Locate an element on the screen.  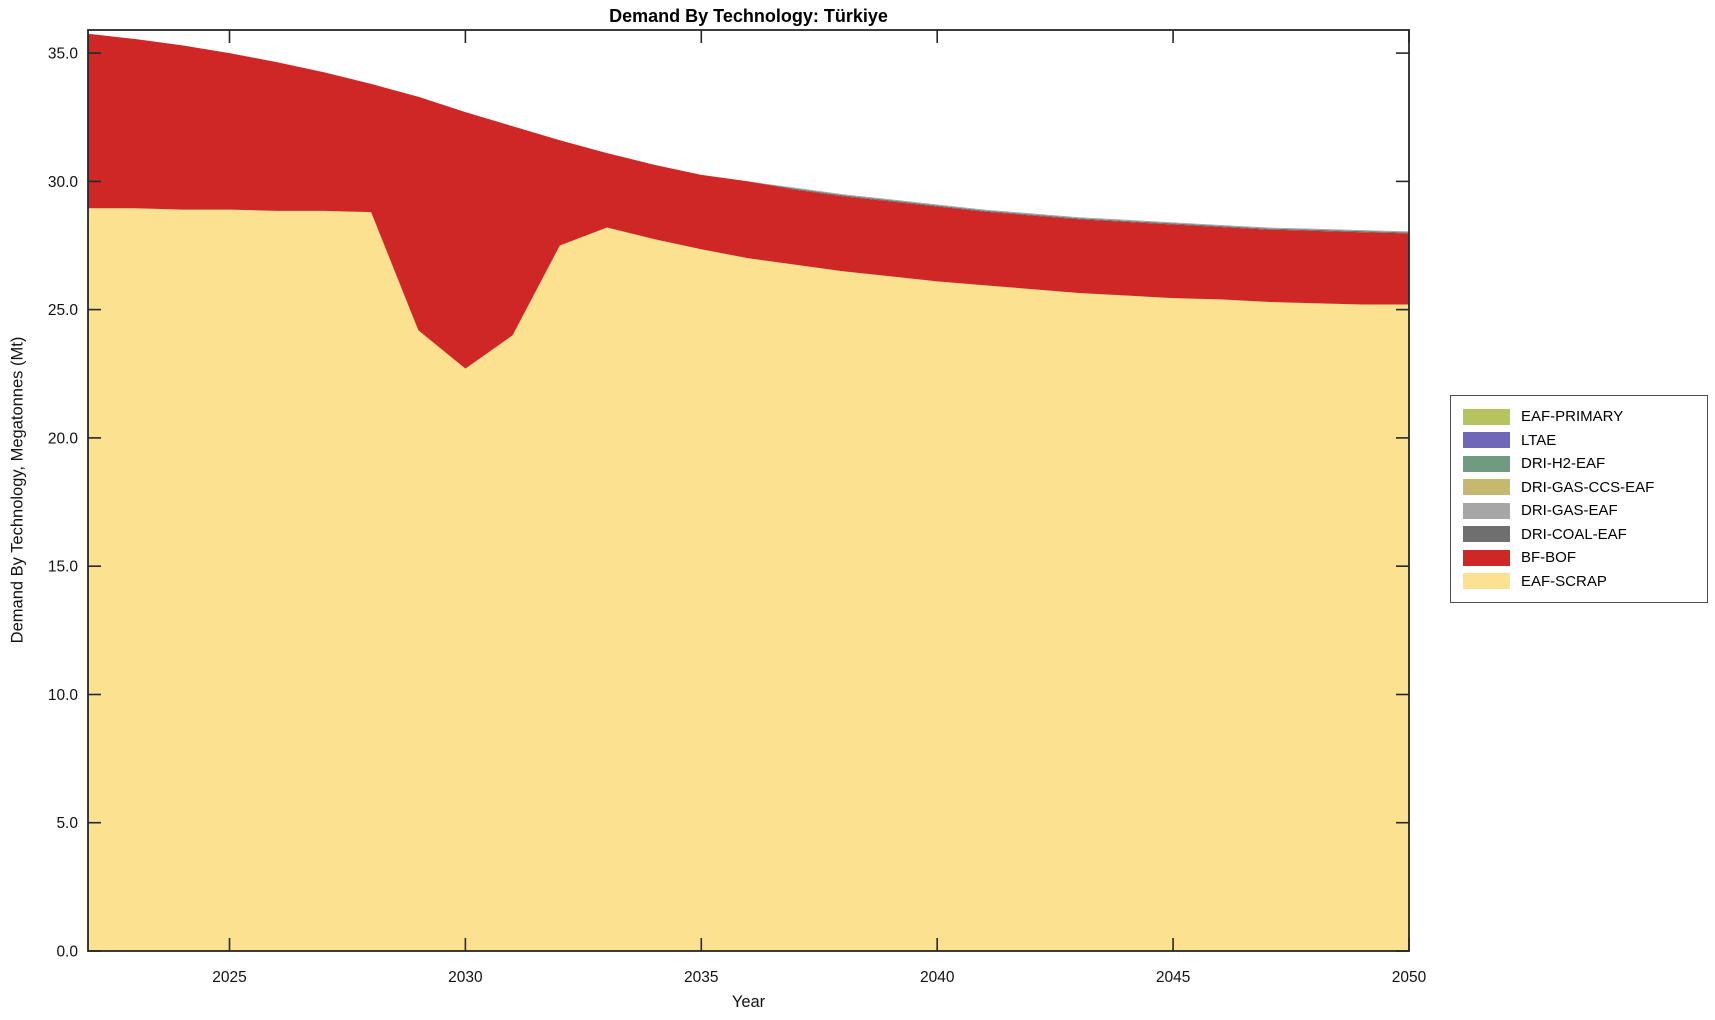
legend-item-dri-coal-eaf: DRI-COAL-EAF is located at coordinates (1582, 535).